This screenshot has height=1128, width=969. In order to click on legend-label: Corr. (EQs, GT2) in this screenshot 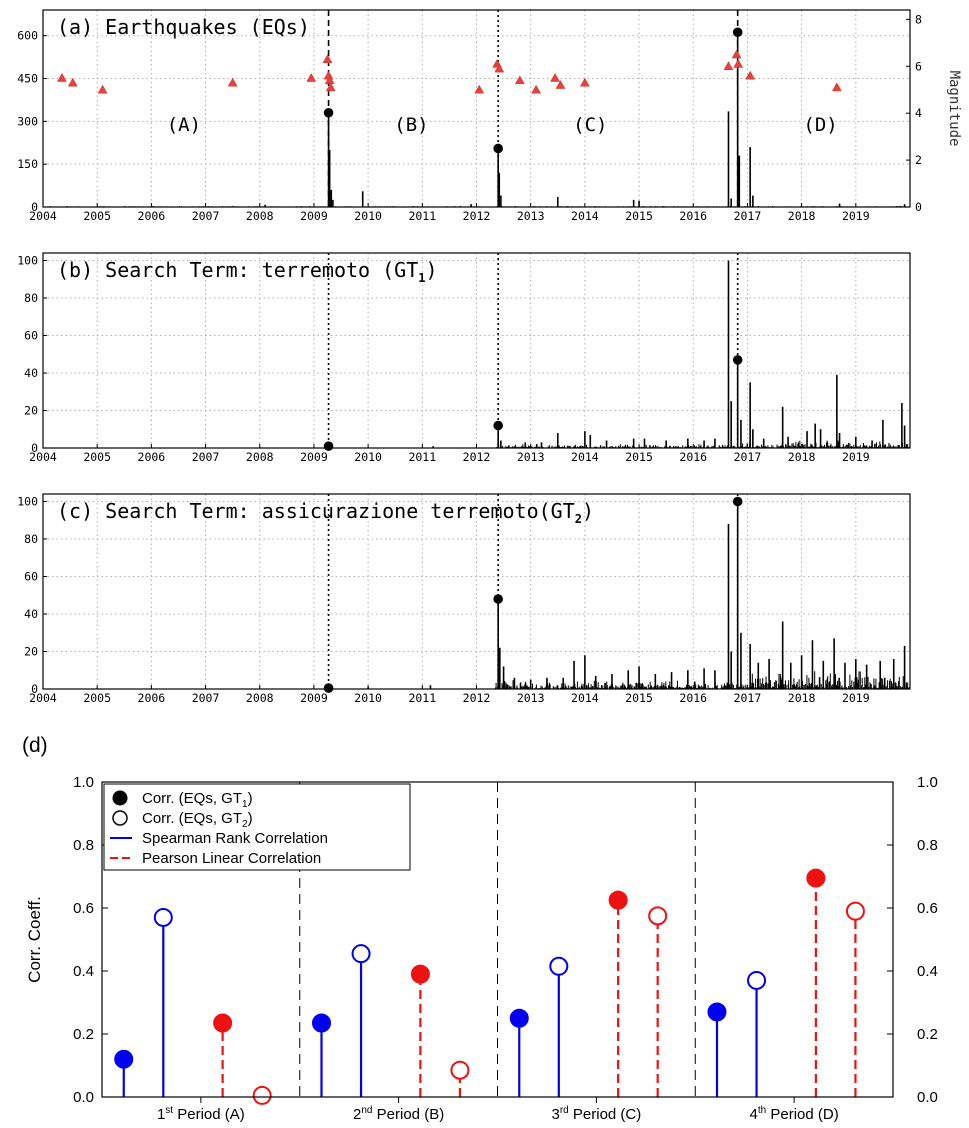, I will do `click(197, 820)`.